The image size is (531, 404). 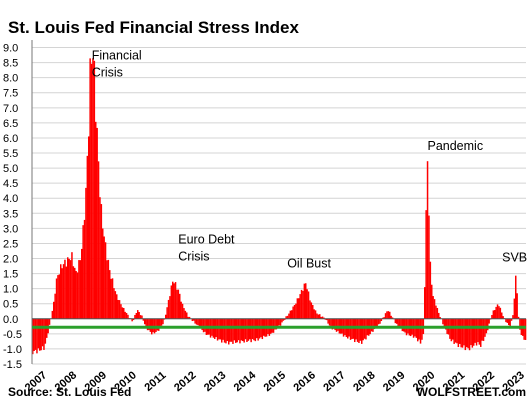 What do you see at coordinates (215, 381) in the screenshot?
I see `x-tick-label: 2013` at bounding box center [215, 381].